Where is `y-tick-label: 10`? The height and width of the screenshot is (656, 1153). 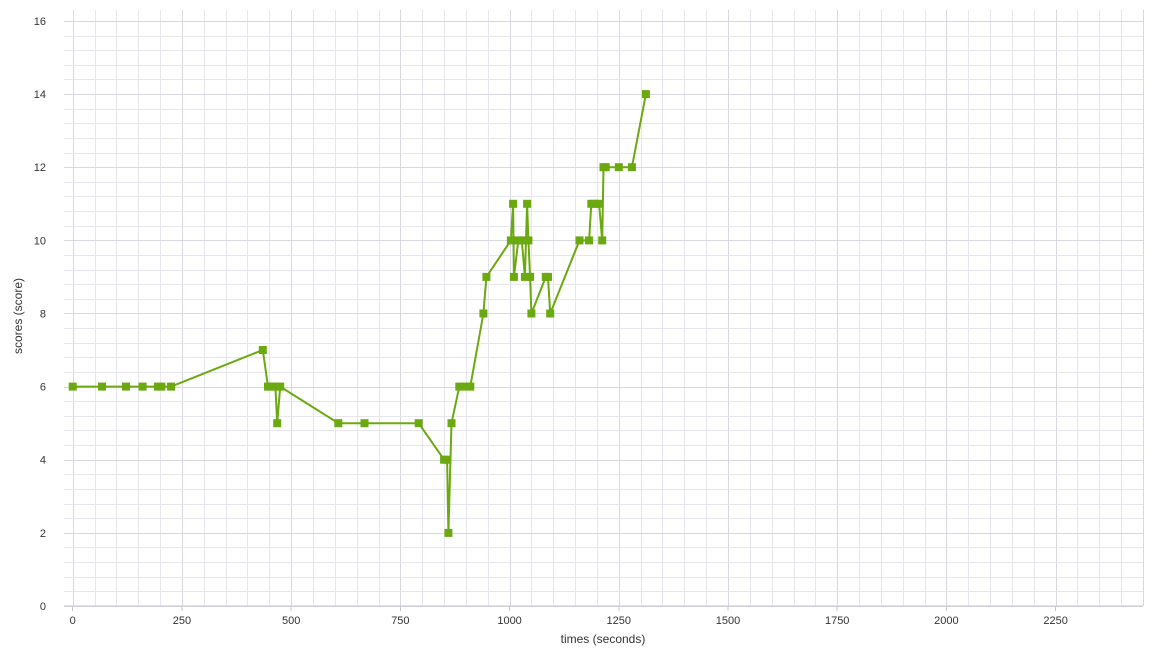 y-tick-label: 10 is located at coordinates (40, 241).